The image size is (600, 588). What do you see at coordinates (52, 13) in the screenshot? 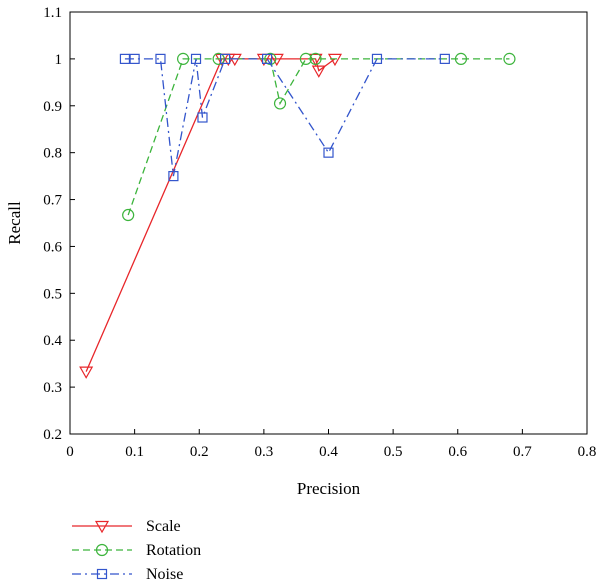
I see `y-tick-label: 1.1` at bounding box center [52, 13].